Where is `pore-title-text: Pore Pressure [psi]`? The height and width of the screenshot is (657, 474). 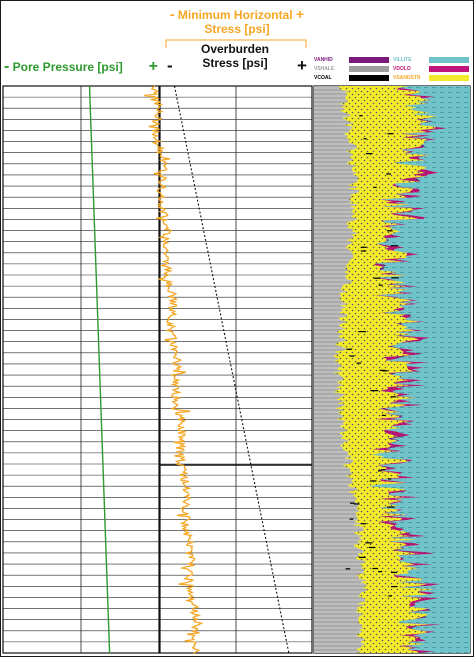
pore-title-text: Pore Pressure [psi] is located at coordinates (67, 67).